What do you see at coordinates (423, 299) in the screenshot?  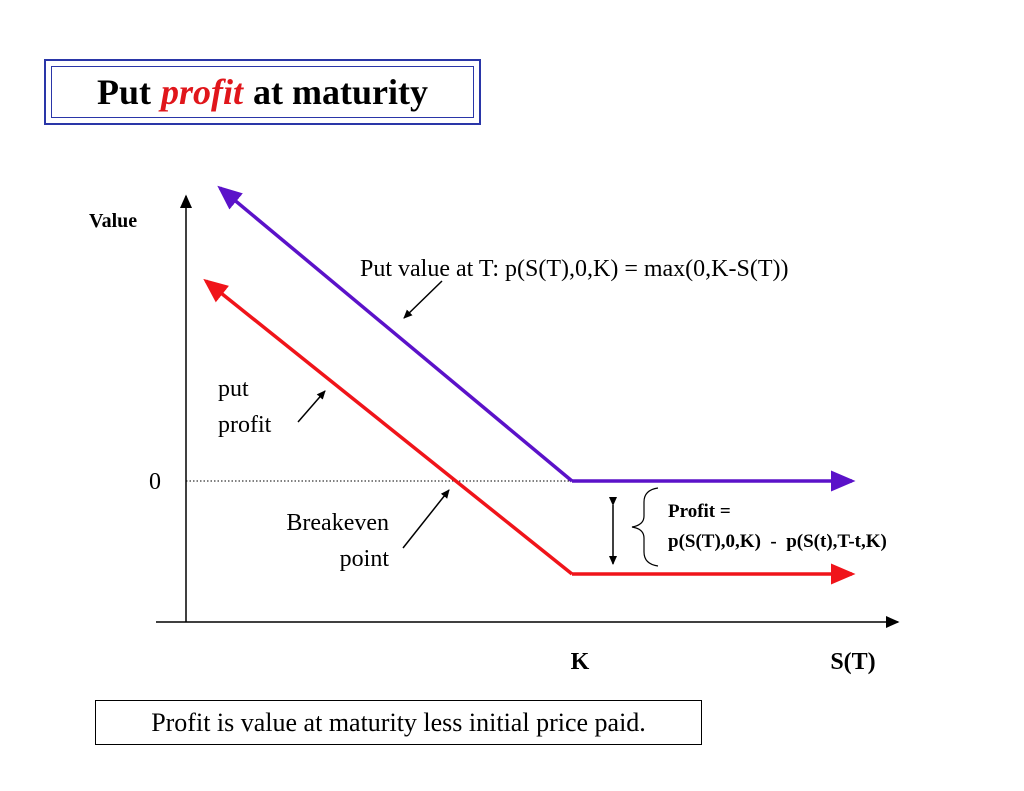 I see `put-value-pointer` at bounding box center [423, 299].